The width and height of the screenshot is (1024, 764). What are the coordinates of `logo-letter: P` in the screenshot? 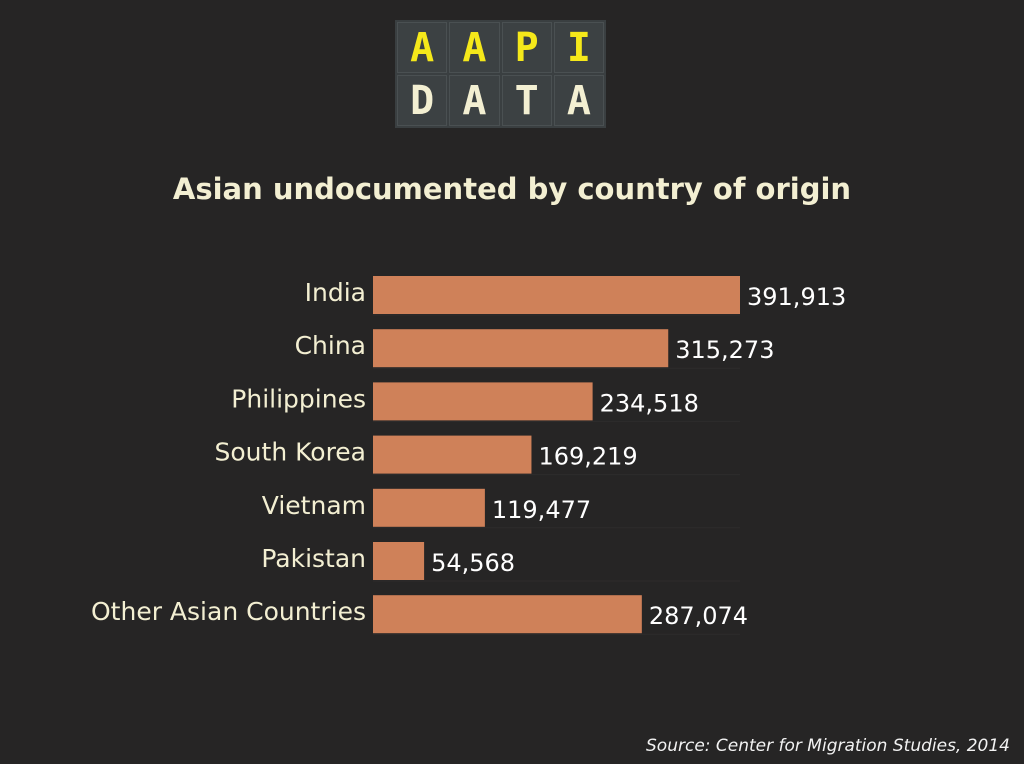 It's located at (526, 47).